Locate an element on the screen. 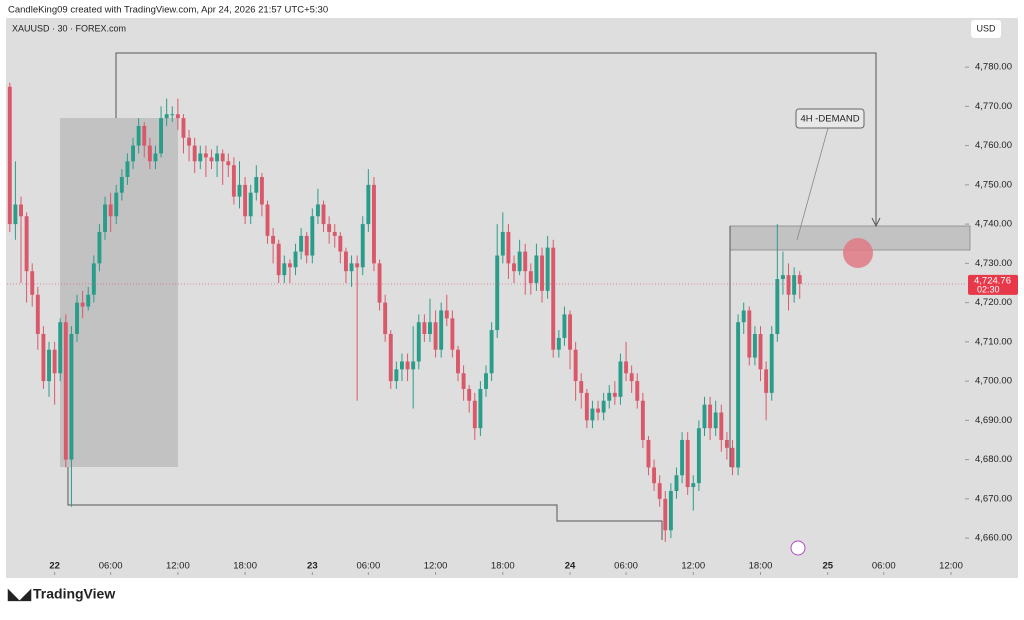  last-price-box is located at coordinates (993, 284).